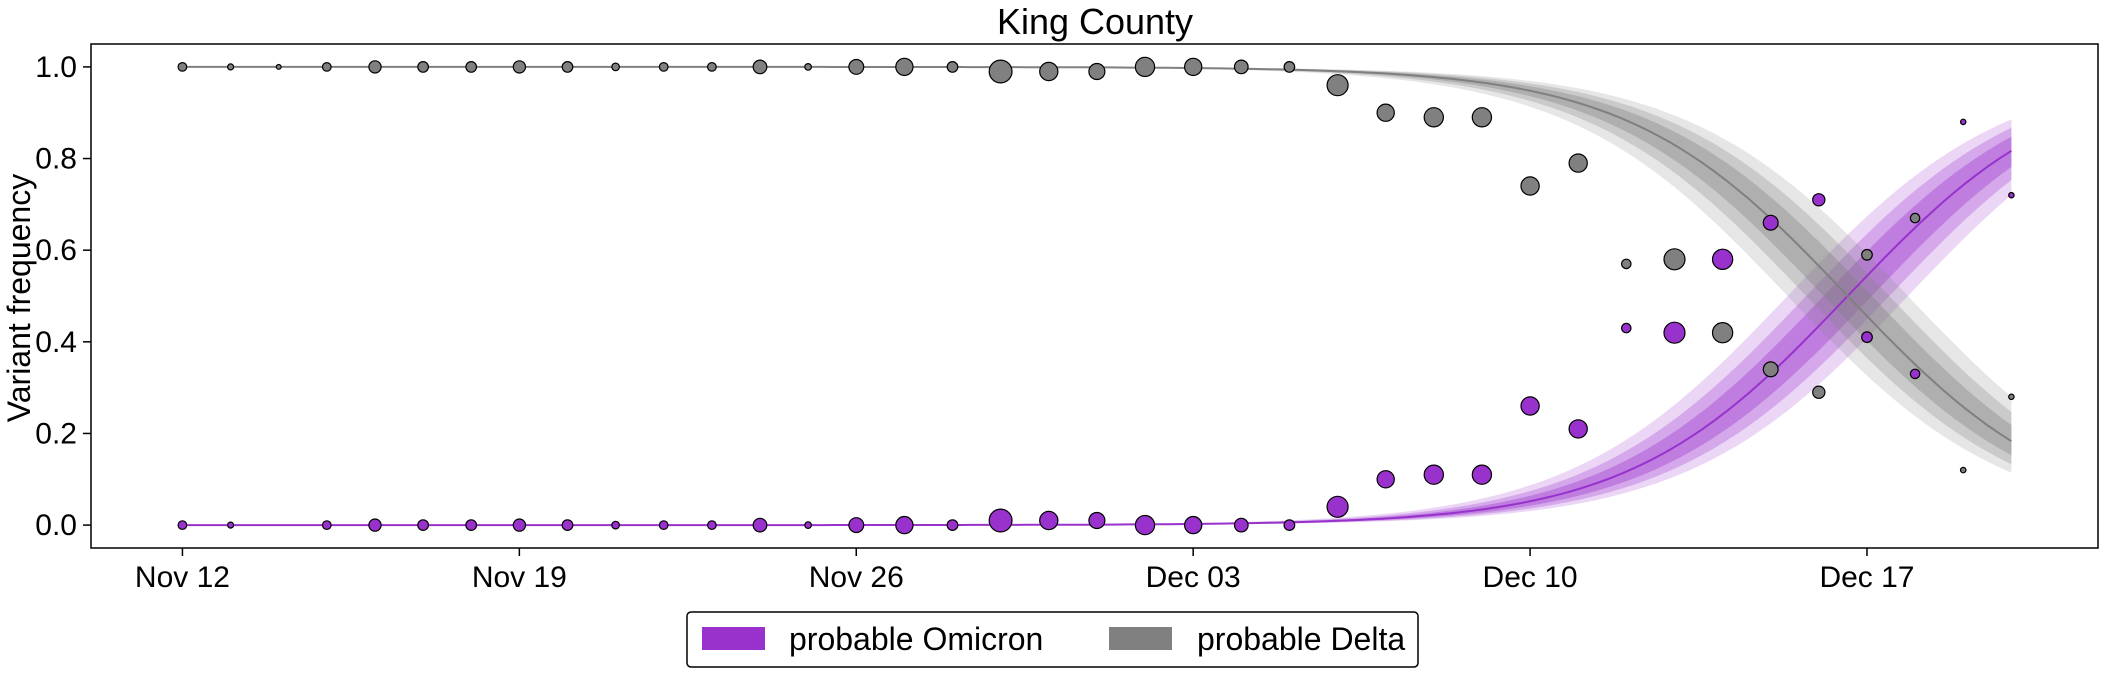  What do you see at coordinates (56, 67) in the screenshot?
I see `y-tick-label: 1.0` at bounding box center [56, 67].